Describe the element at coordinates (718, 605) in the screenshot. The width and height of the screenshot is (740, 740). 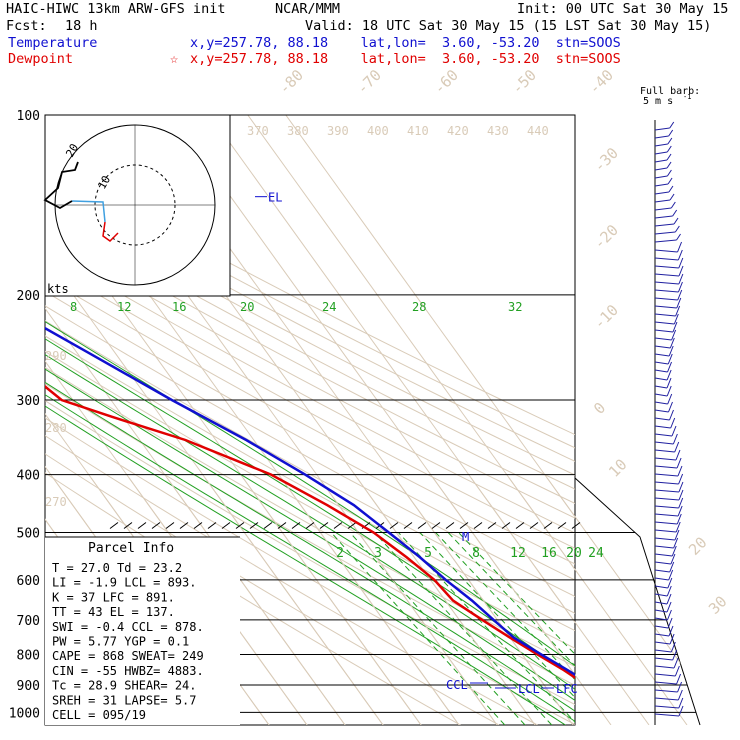
I see `isotherm-label: 30` at that location.